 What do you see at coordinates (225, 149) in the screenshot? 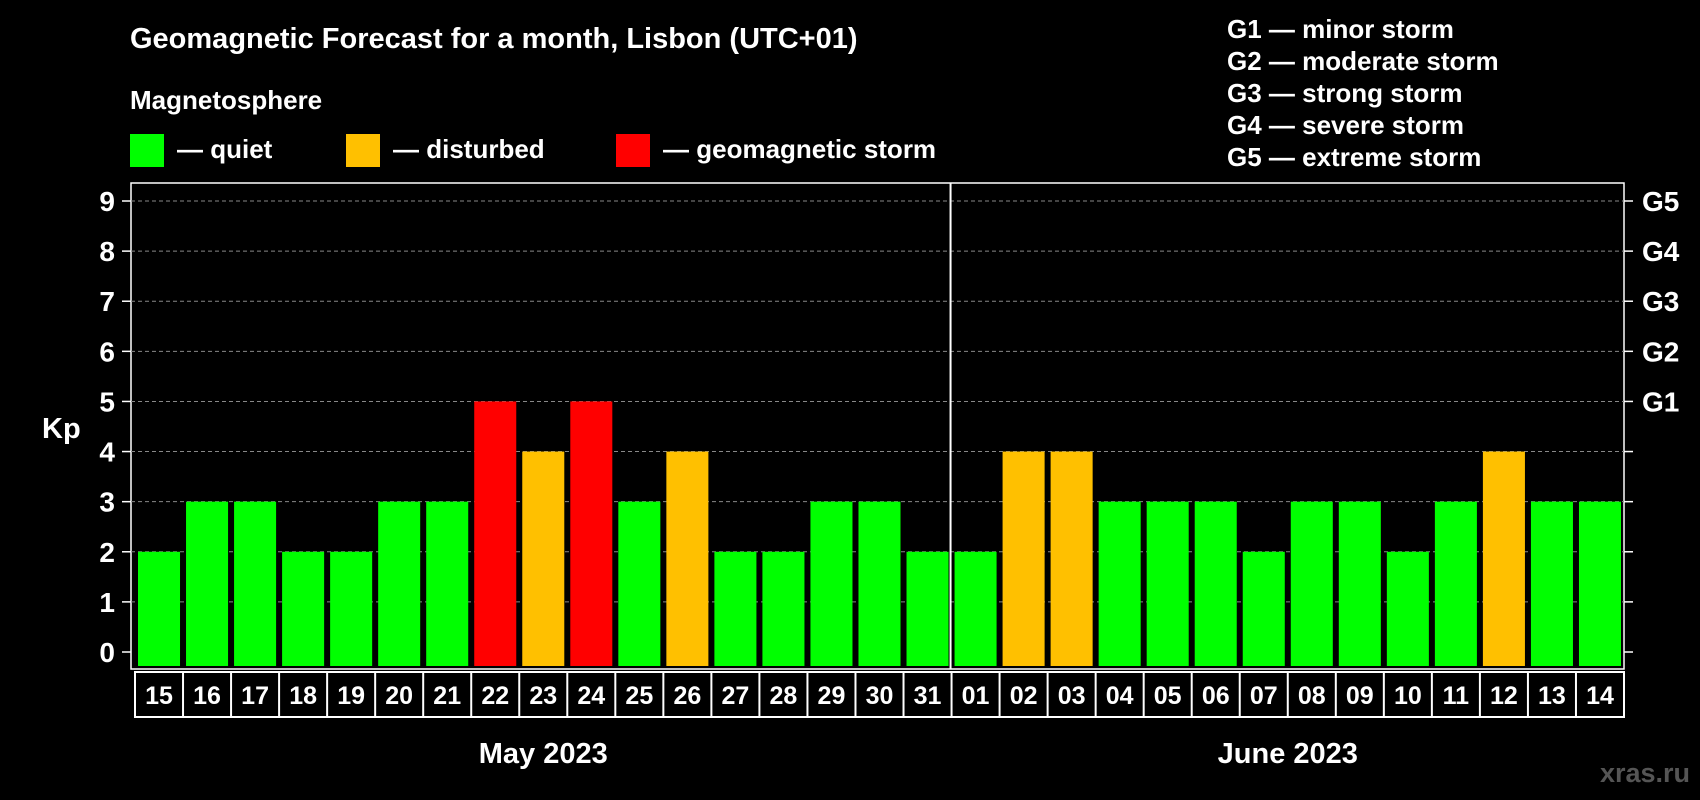
I see `legend-label-quiet: — quiet` at bounding box center [225, 149].